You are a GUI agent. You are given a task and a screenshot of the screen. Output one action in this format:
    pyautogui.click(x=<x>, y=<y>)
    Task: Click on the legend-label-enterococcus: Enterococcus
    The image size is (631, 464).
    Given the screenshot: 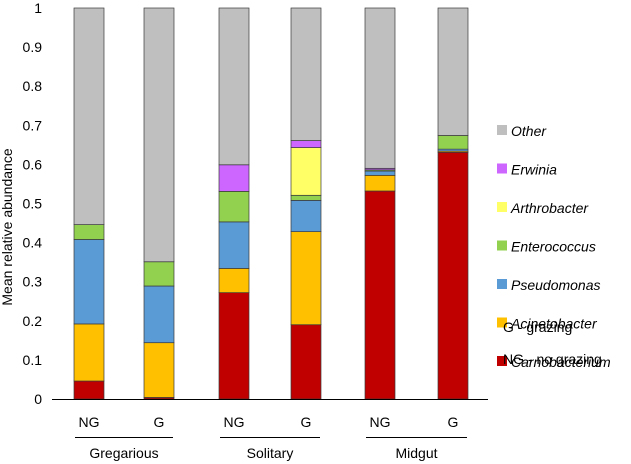 What is the action you would take?
    pyautogui.click(x=553, y=247)
    